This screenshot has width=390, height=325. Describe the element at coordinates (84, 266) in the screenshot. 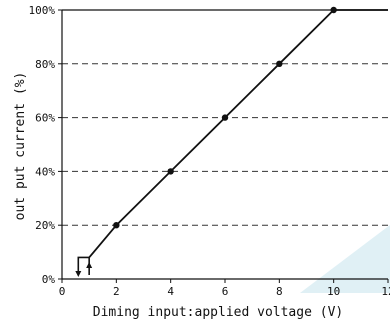

I see `hysteresis-marker` at that location.